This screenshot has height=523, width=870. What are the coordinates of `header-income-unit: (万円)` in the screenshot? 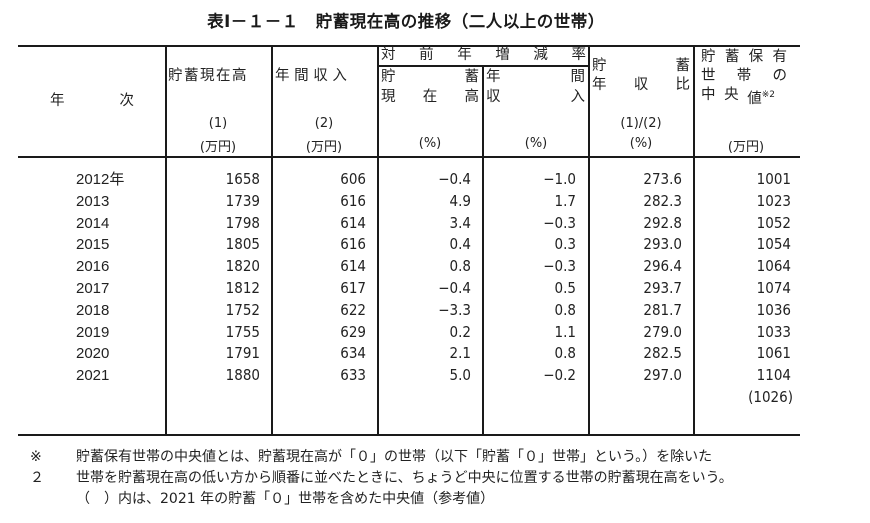 It's located at (324, 147).